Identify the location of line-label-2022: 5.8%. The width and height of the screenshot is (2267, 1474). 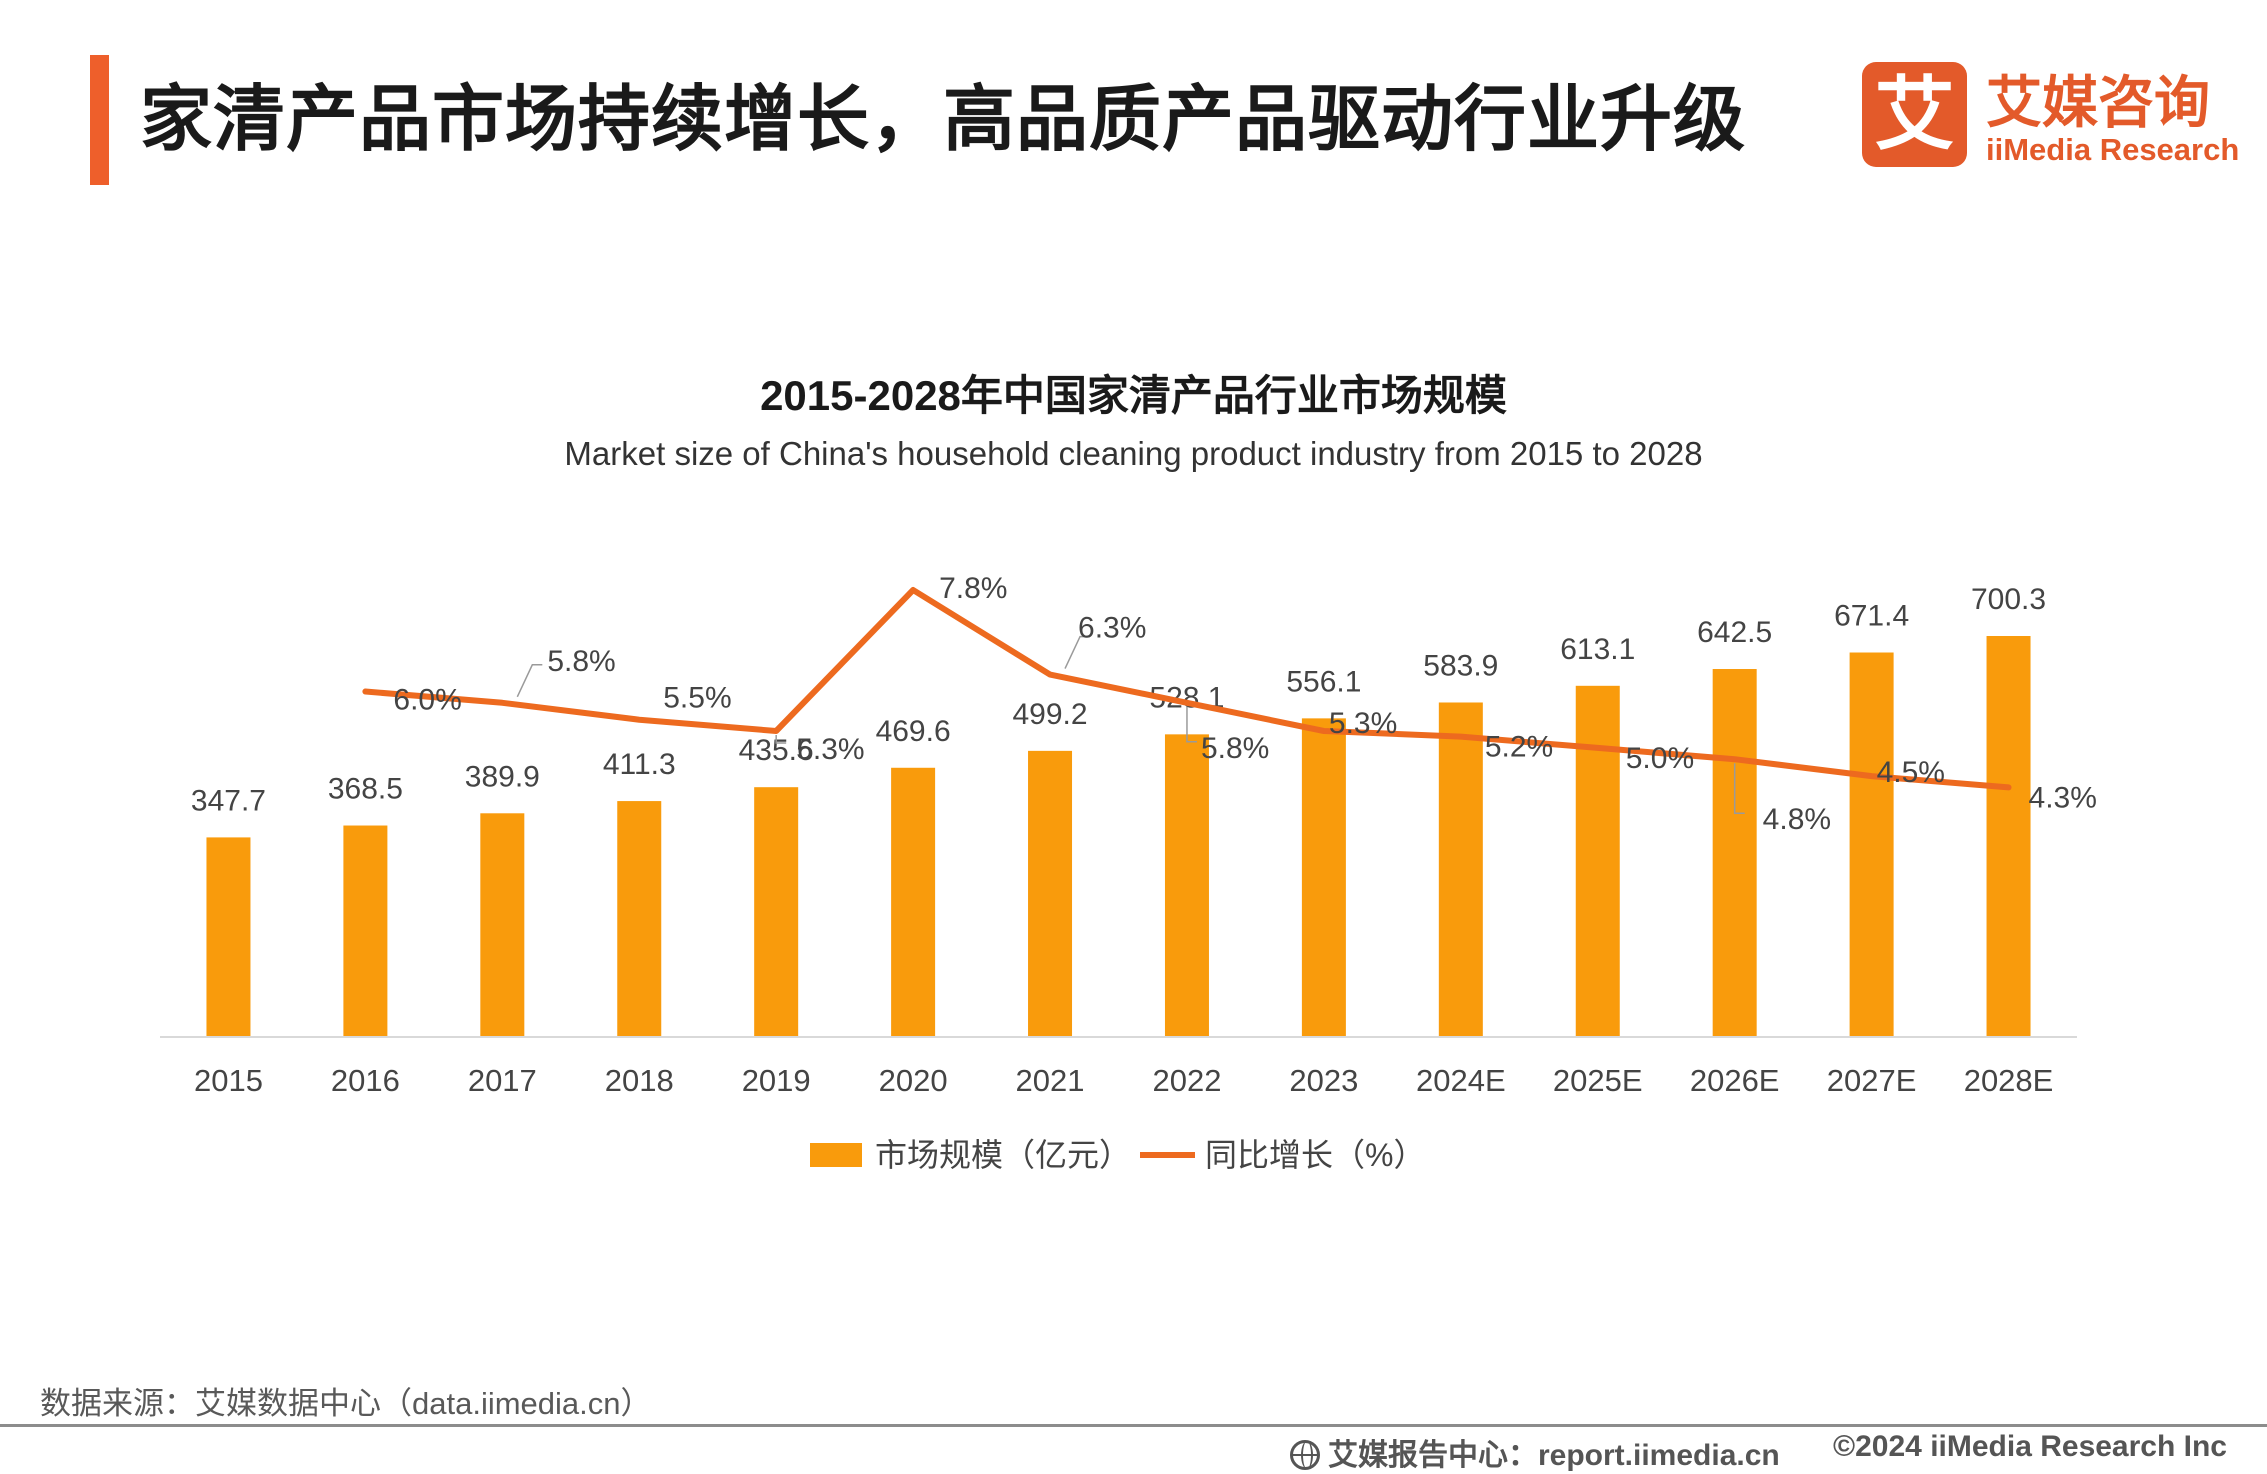
(1235, 748).